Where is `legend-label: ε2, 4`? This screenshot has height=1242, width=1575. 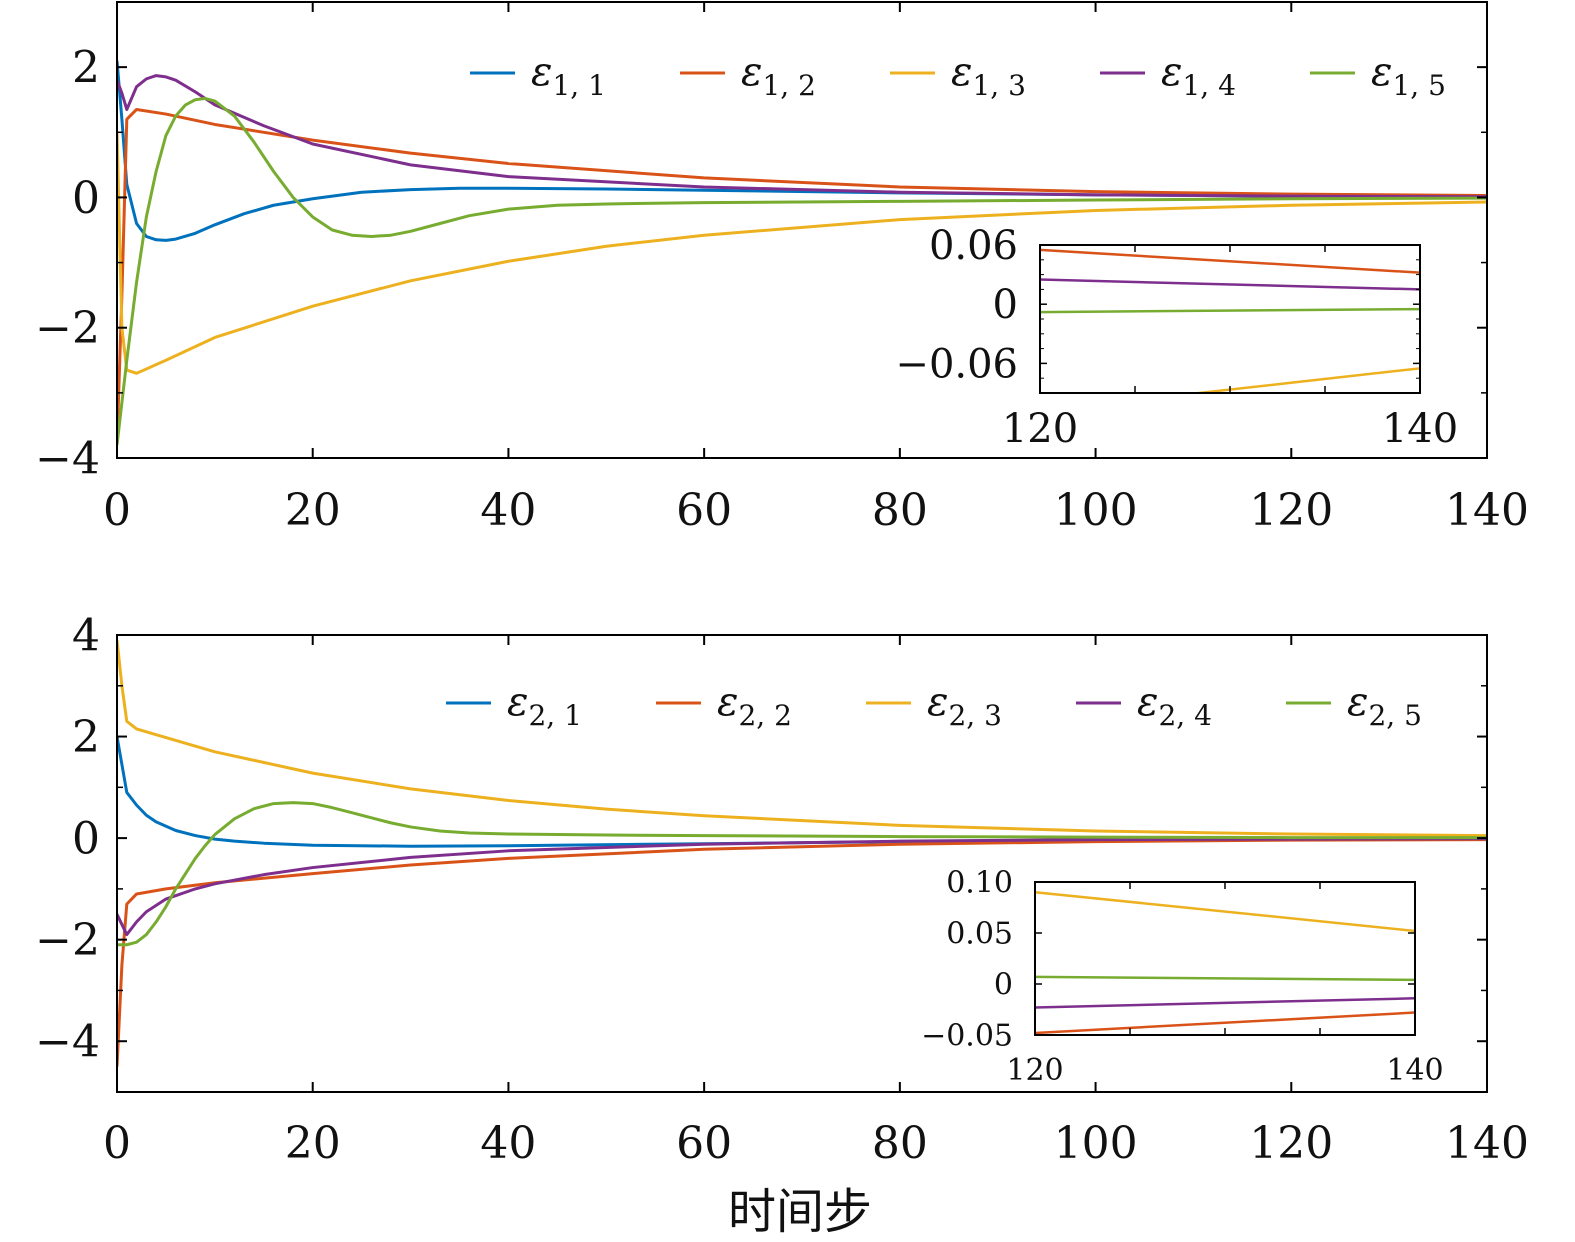
legend-label: ε2, 4 is located at coordinates (1174, 705).